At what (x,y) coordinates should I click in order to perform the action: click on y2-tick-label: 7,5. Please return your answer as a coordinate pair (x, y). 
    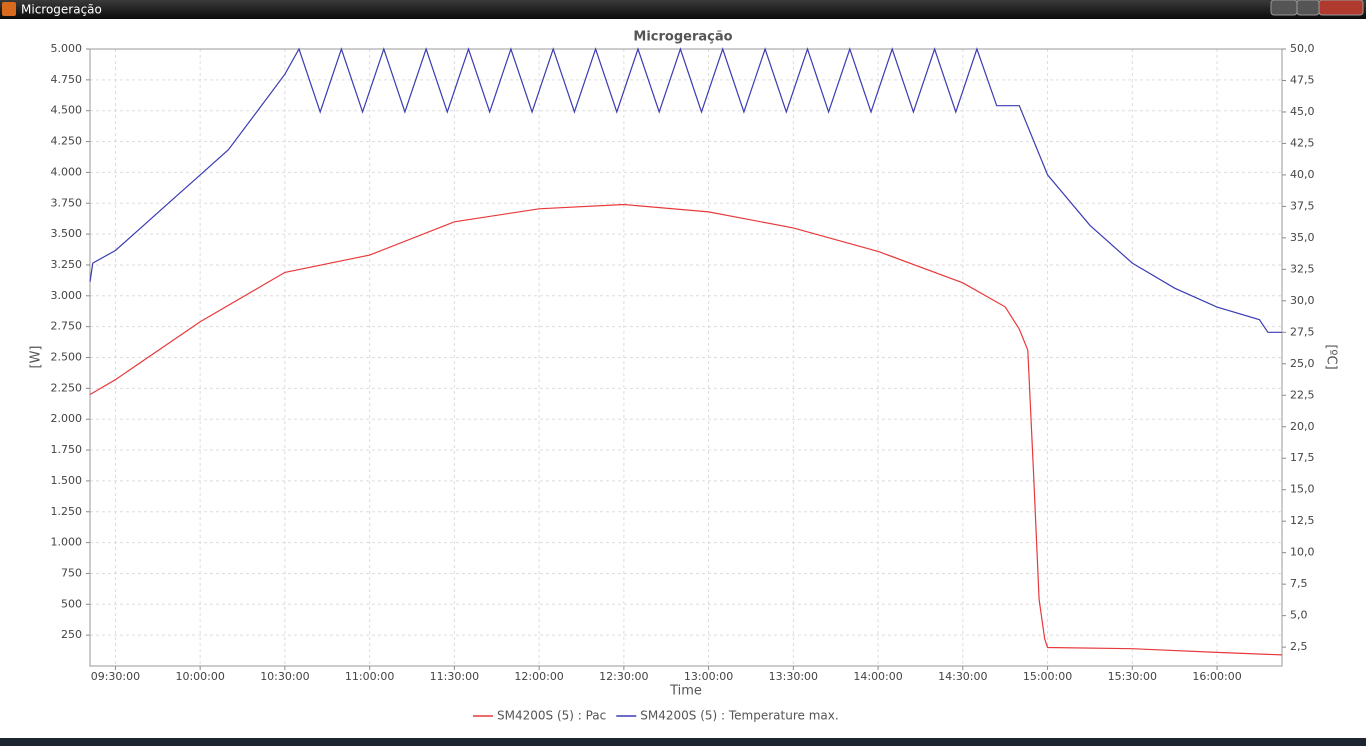
    Looking at the image, I should click on (1299, 583).